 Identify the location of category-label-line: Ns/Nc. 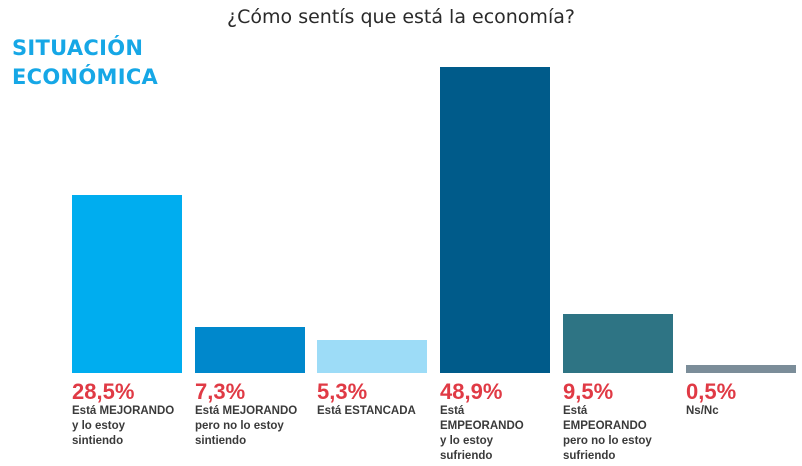
(702, 411).